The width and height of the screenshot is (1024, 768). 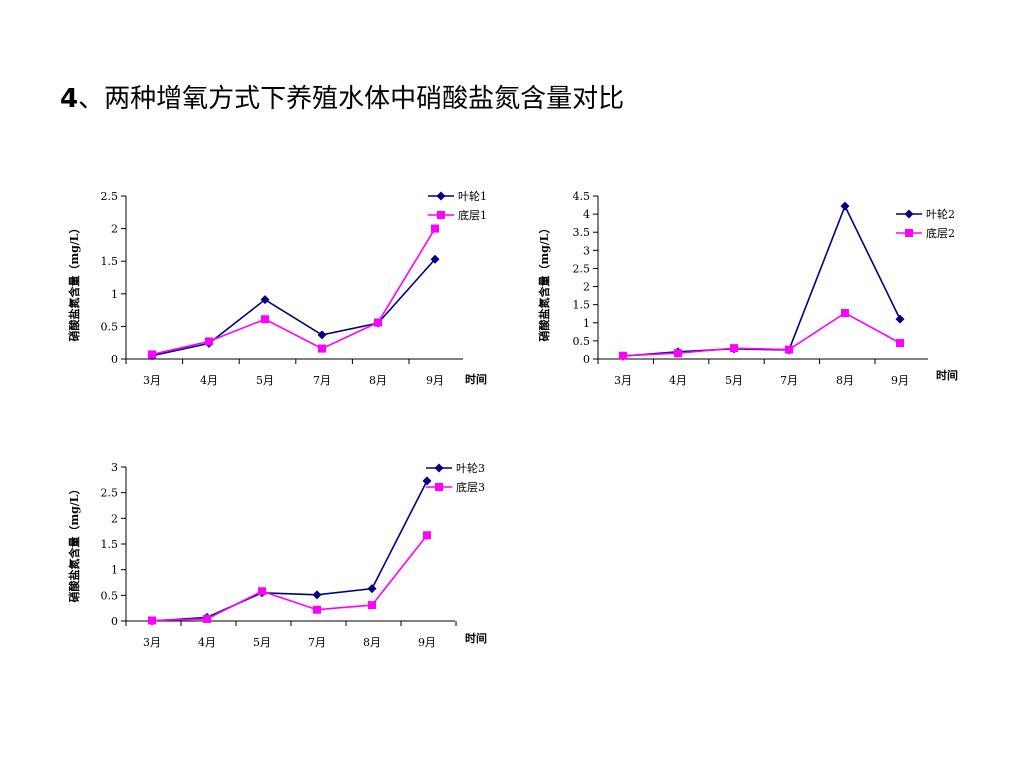 What do you see at coordinates (472, 215) in the screenshot?
I see `c1-legend-label-2: 底层1` at bounding box center [472, 215].